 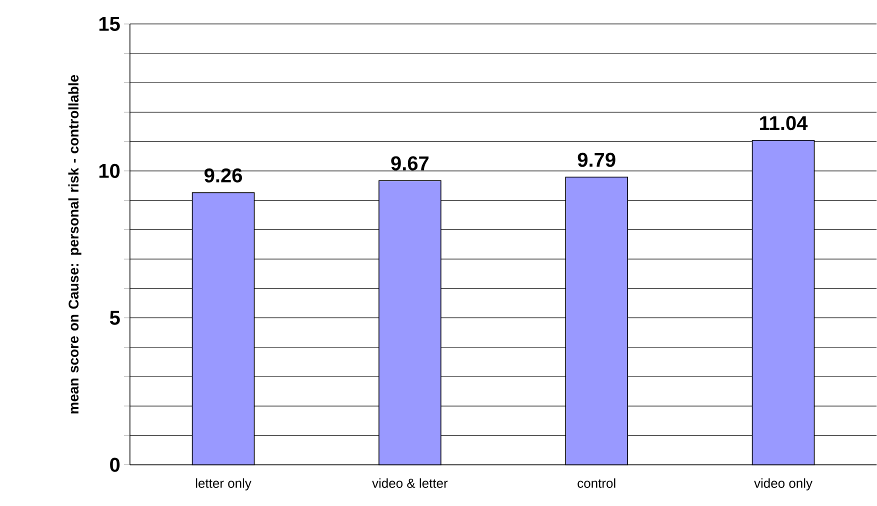 What do you see at coordinates (410, 163) in the screenshot?
I see `data-label: 9.67` at bounding box center [410, 163].